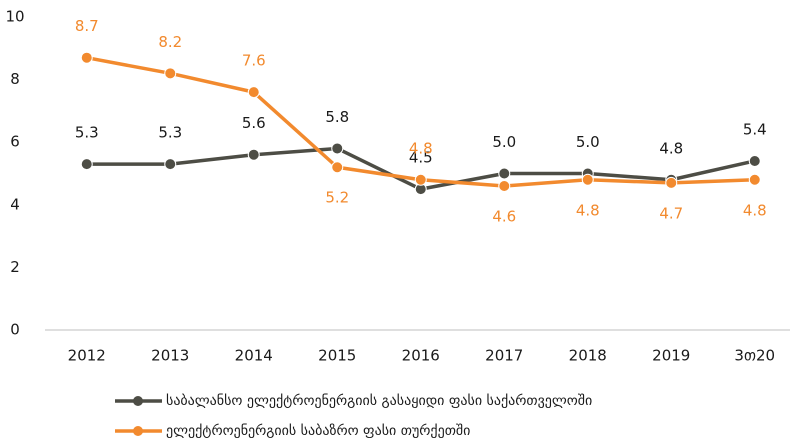 The image size is (795, 441). Describe the element at coordinates (337, 198) in the screenshot. I see `data-label: 5.2` at that location.